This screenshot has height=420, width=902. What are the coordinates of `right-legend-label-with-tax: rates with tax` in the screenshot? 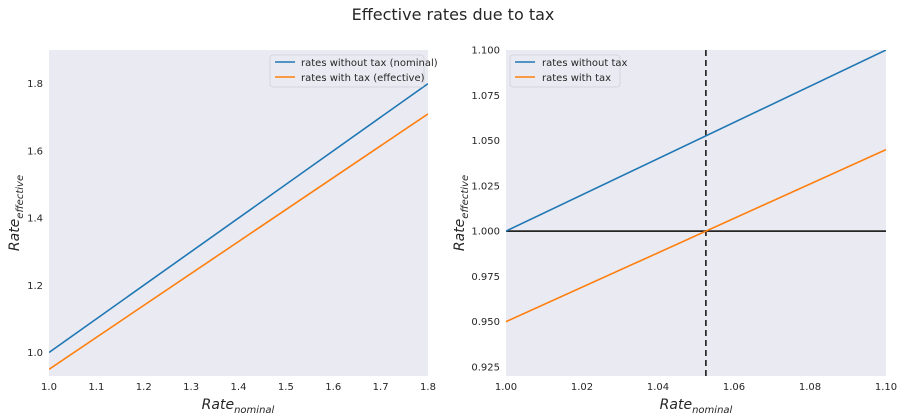 It's located at (576, 78).